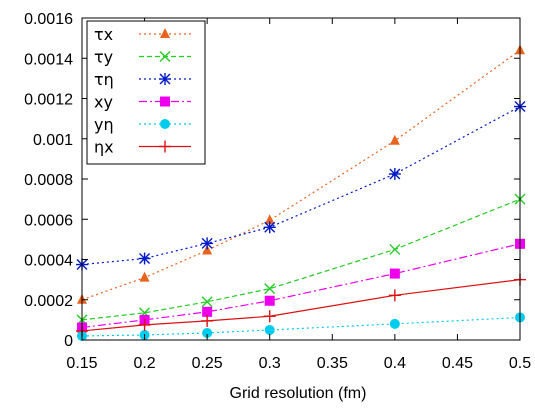 This screenshot has width=535, height=409. What do you see at coordinates (68, 341) in the screenshot?
I see `y-tick-label: 0` at bounding box center [68, 341].